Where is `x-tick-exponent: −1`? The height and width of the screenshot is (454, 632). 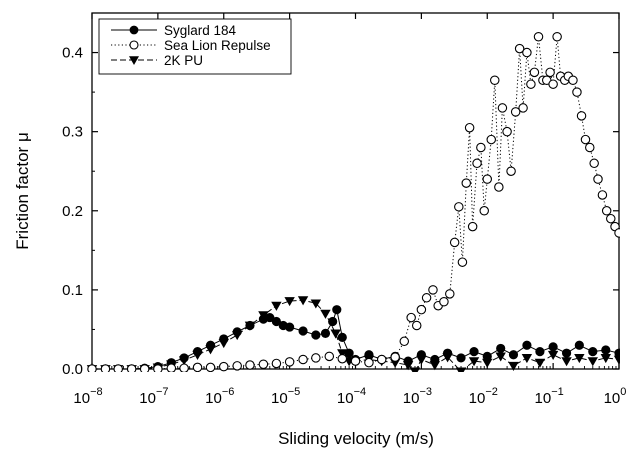 x-tick-exponent: −1 is located at coordinates (557, 392).